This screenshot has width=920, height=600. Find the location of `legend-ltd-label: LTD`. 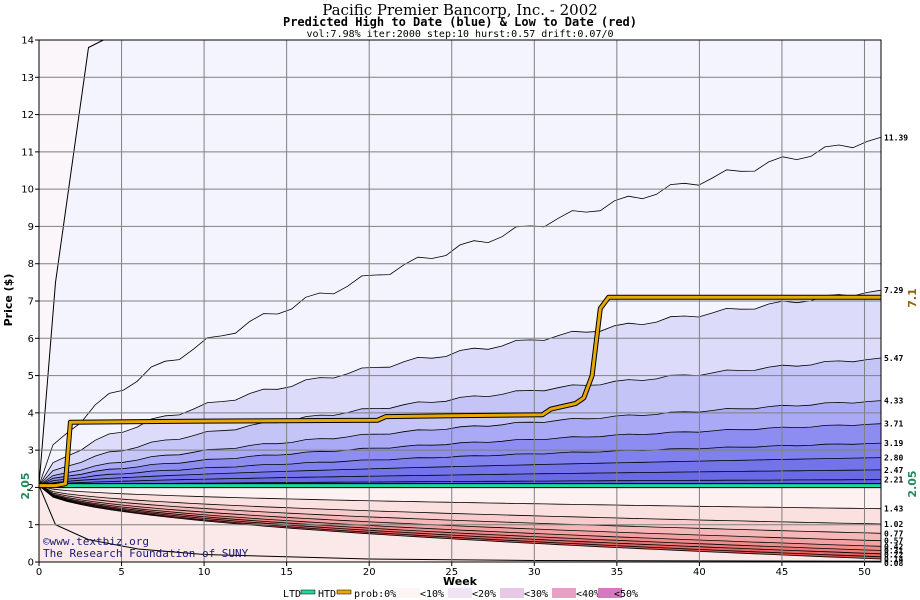

legend-ltd-label: LTD is located at coordinates (292, 594).